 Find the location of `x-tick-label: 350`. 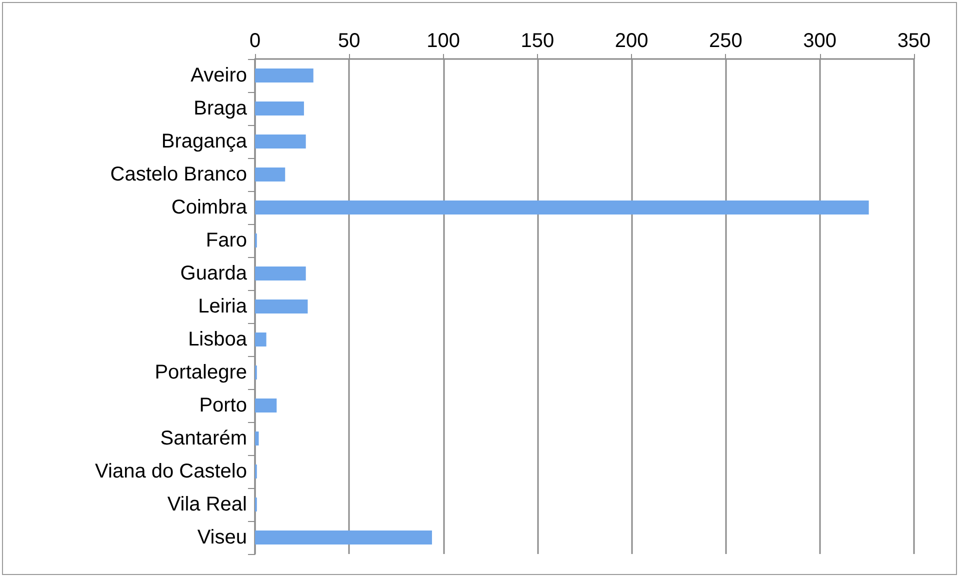

x-tick-label: 350 is located at coordinates (914, 41).